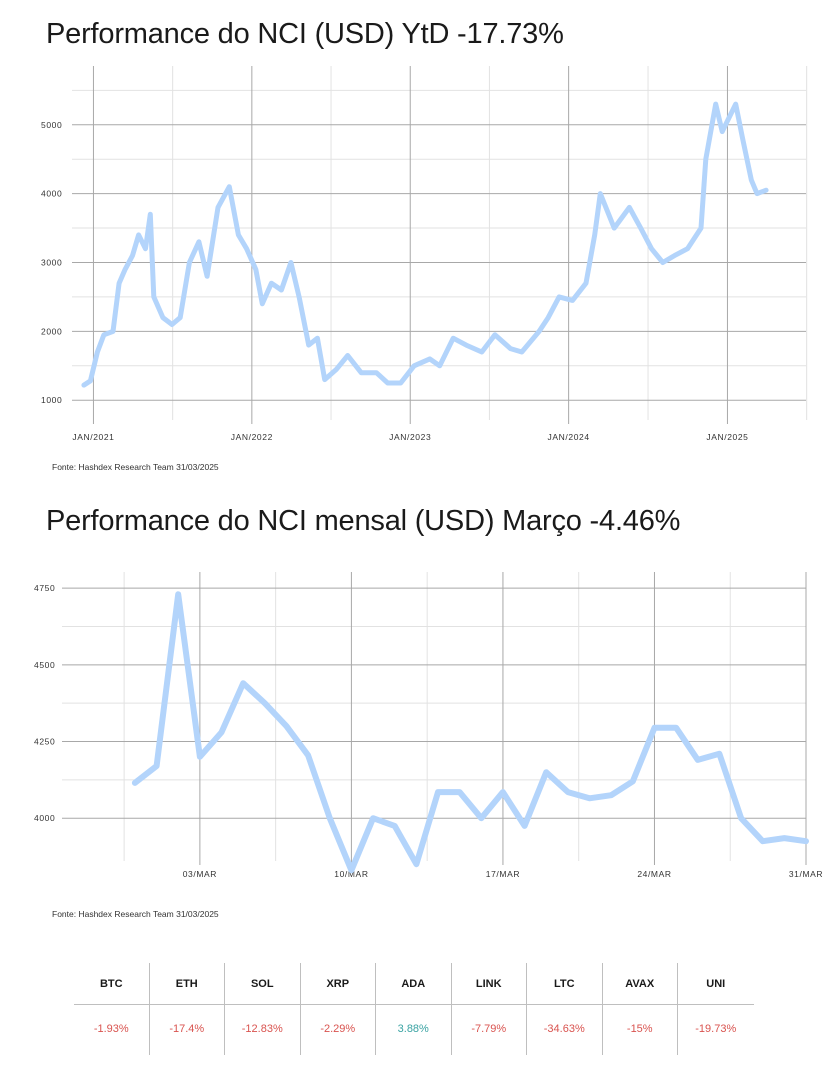 Image resolution: width=837 pixels, height=1079 pixels. I want to click on y-tick-label: 4500, so click(44, 665).